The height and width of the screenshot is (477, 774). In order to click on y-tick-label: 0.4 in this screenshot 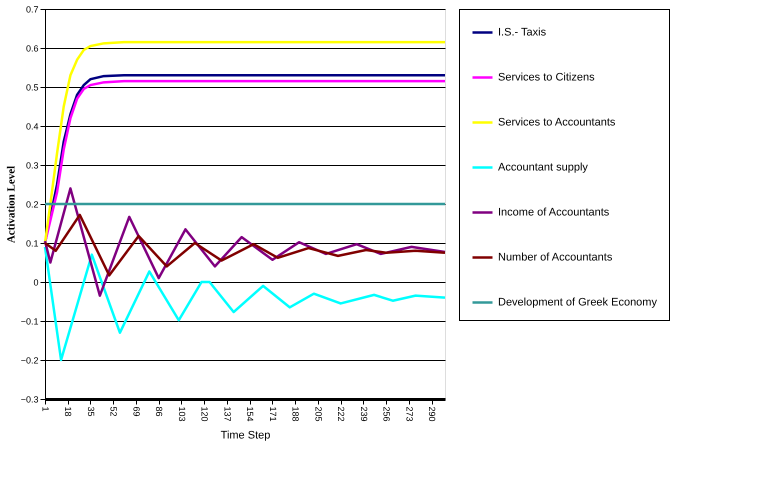, I will do `click(32, 127)`.